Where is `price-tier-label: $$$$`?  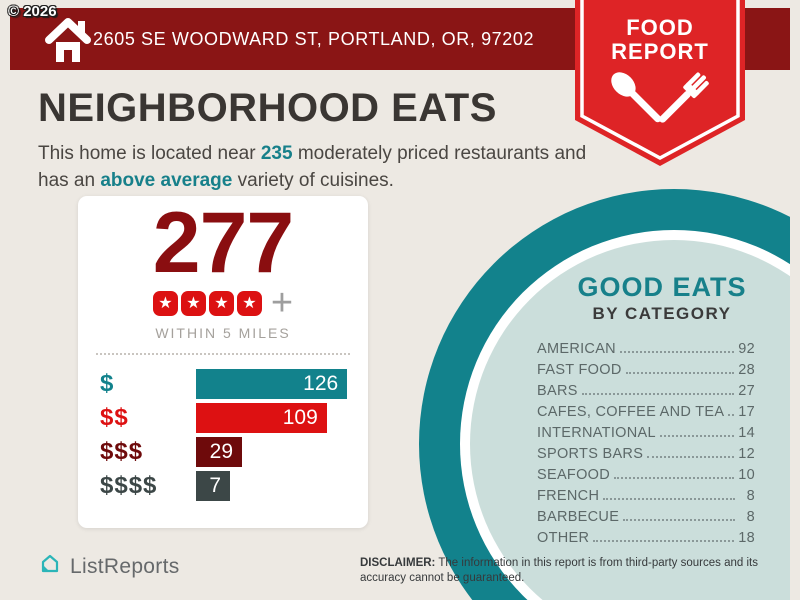
price-tier-label: $$$$ is located at coordinates (129, 485).